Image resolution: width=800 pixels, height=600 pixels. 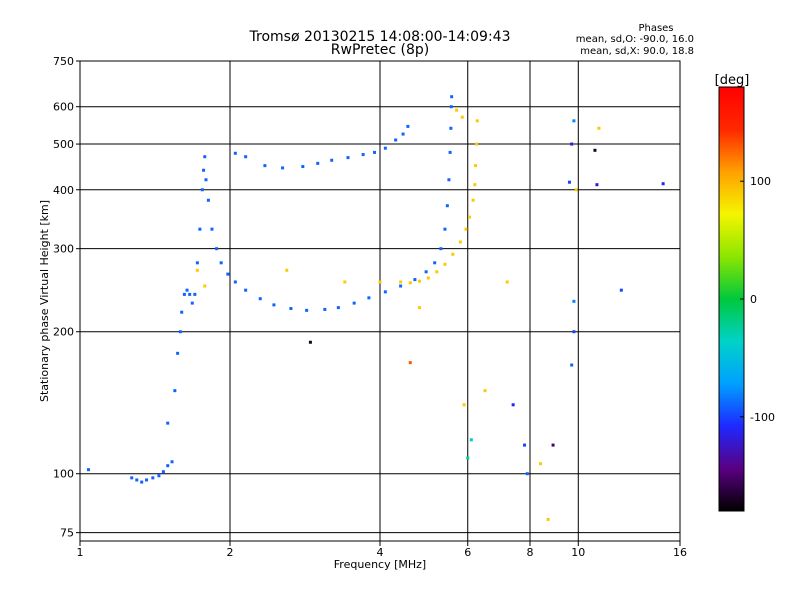 What do you see at coordinates (757, 299) in the screenshot?
I see `colorbar-ticks: 100 0 -100` at bounding box center [757, 299].